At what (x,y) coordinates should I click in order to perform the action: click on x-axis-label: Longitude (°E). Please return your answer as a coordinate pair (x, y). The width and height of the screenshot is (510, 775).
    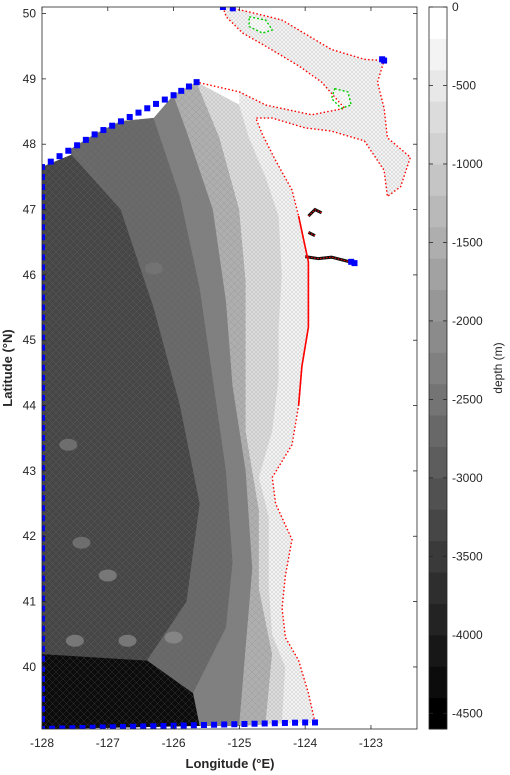
    Looking at the image, I should click on (230, 763).